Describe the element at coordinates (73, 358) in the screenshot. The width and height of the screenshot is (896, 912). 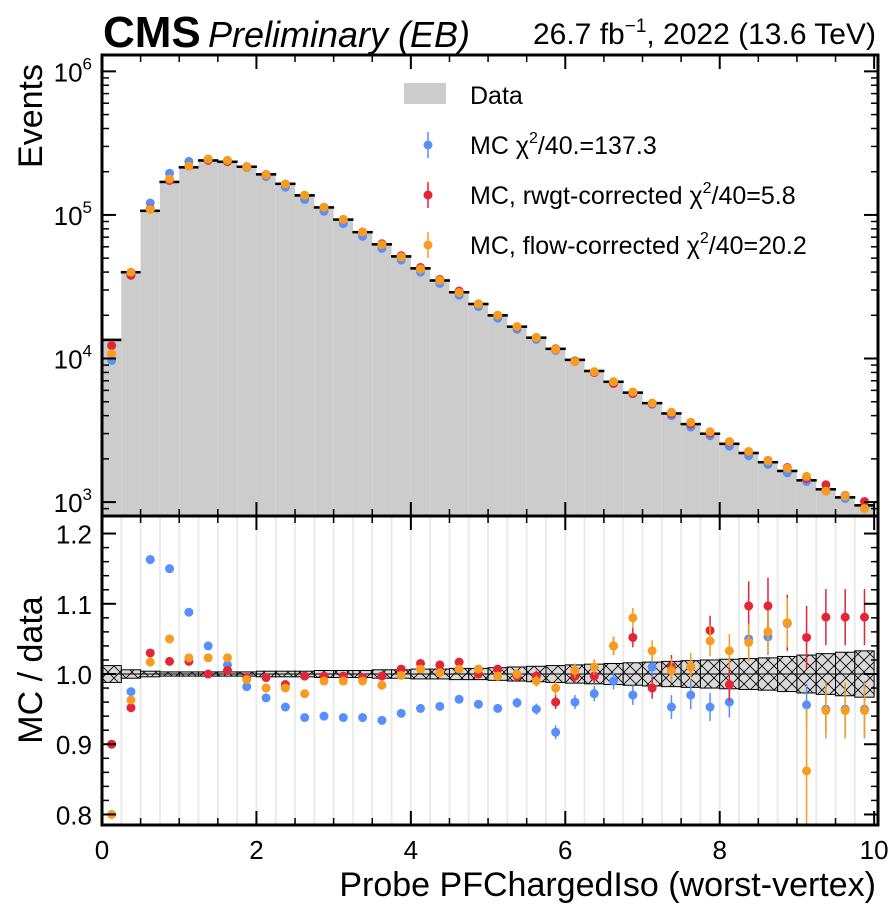
I see `main-ytick-label: 10⁴` at that location.